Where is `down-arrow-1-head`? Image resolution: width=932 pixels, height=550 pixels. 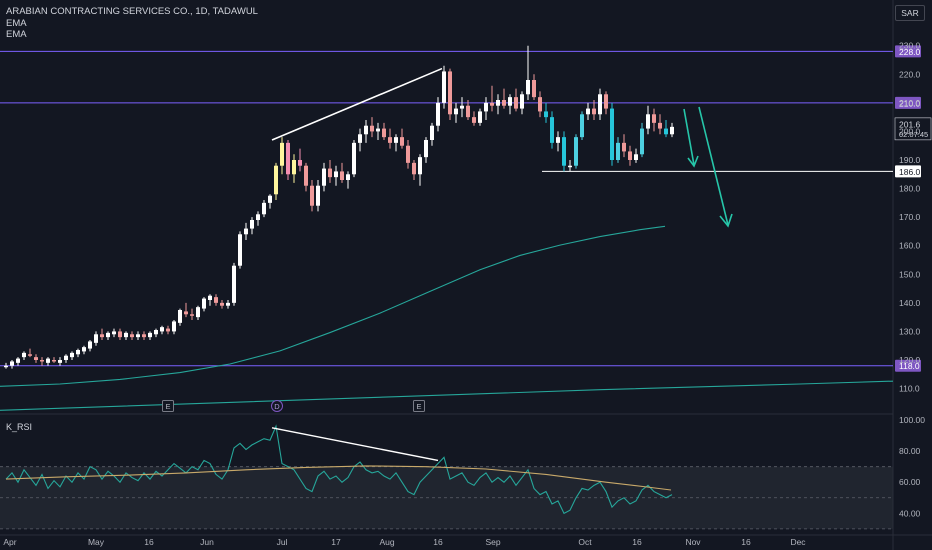
down-arrow-1-head is located at coordinates (693, 161).